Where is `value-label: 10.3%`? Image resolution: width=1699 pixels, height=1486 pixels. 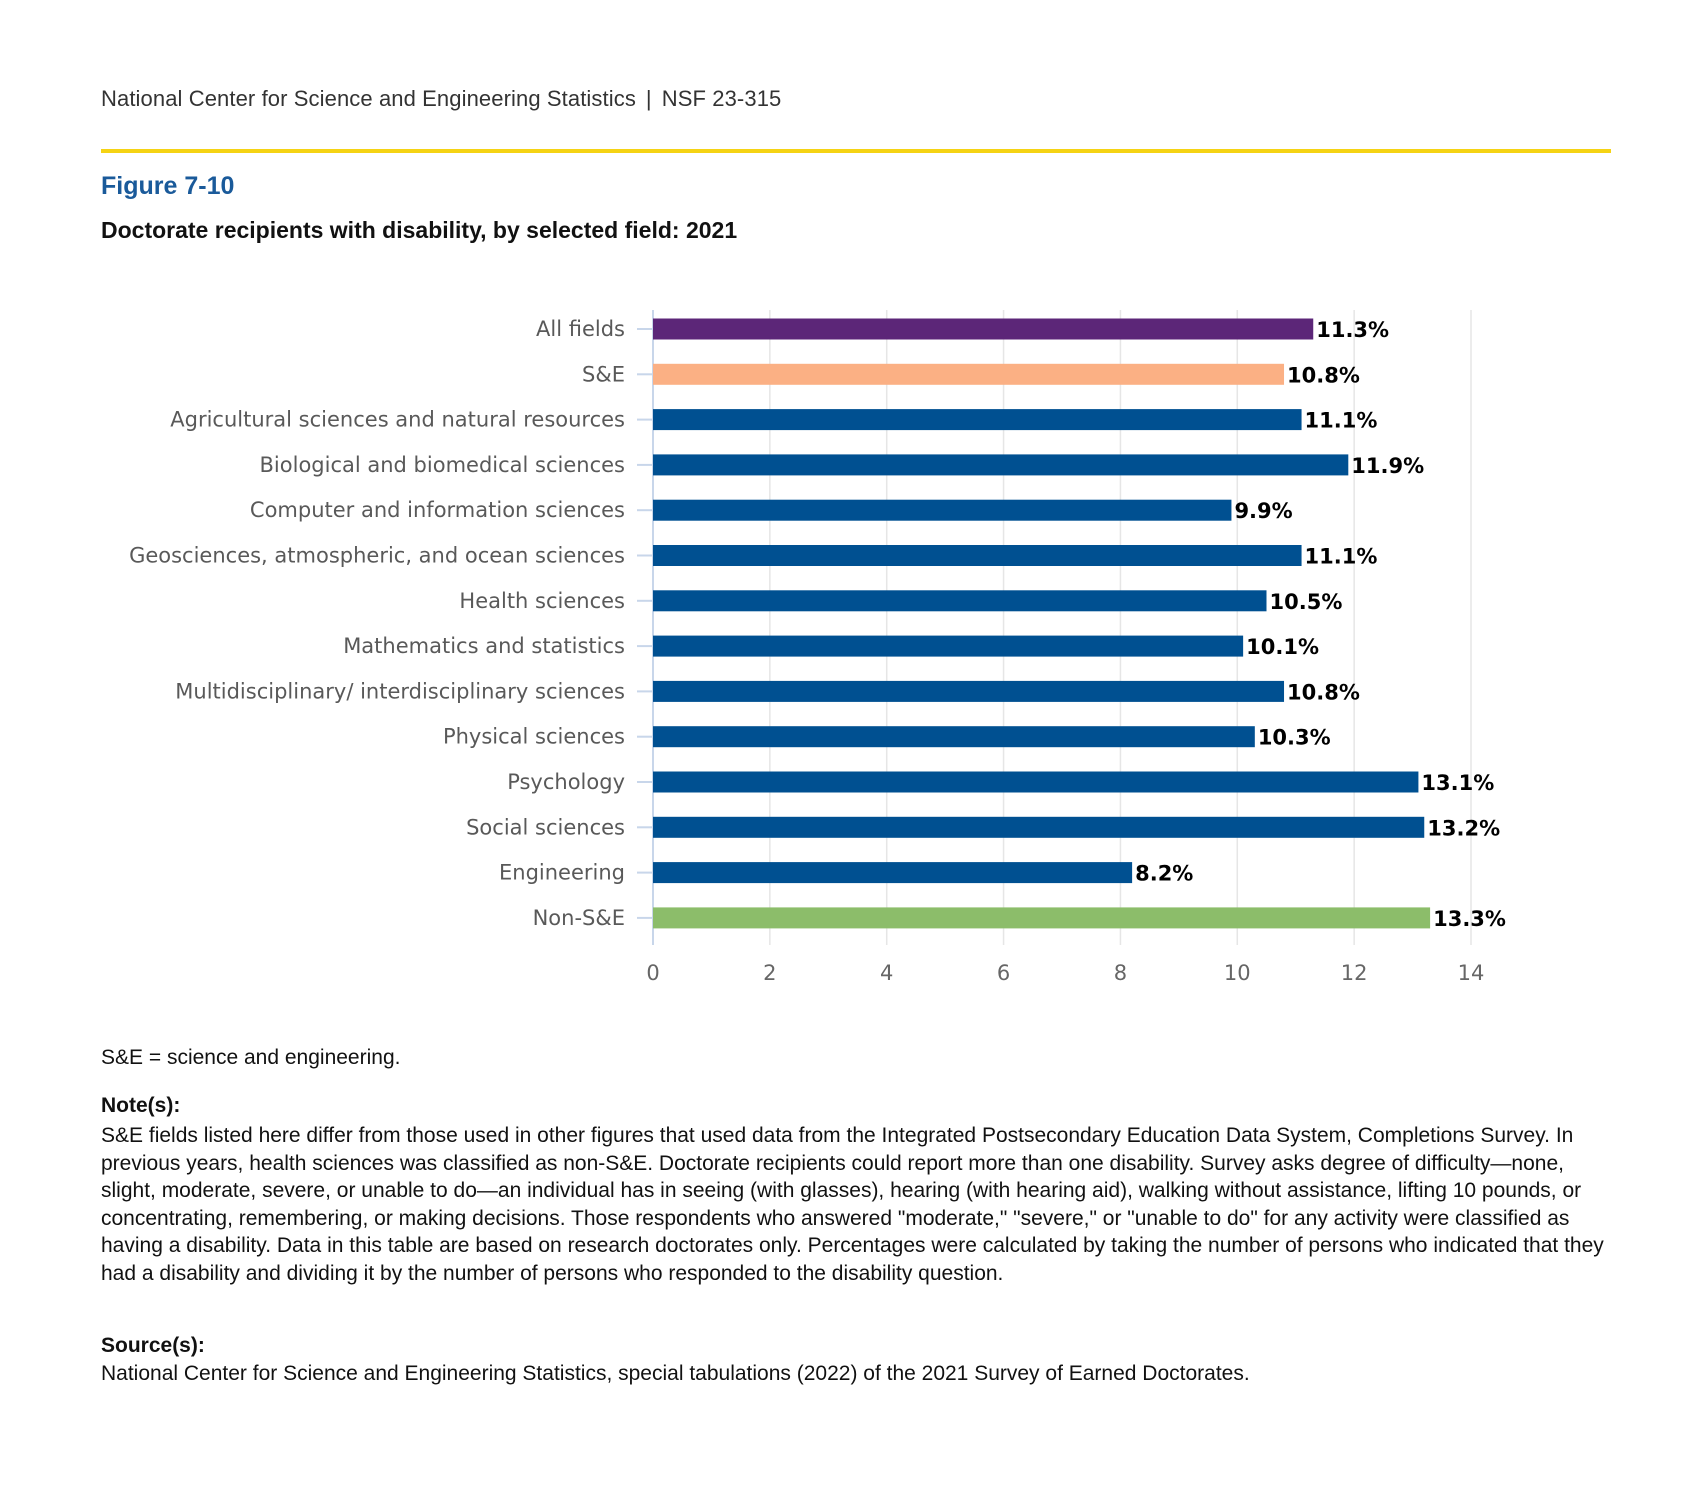
value-label: 10.3% is located at coordinates (1294, 738).